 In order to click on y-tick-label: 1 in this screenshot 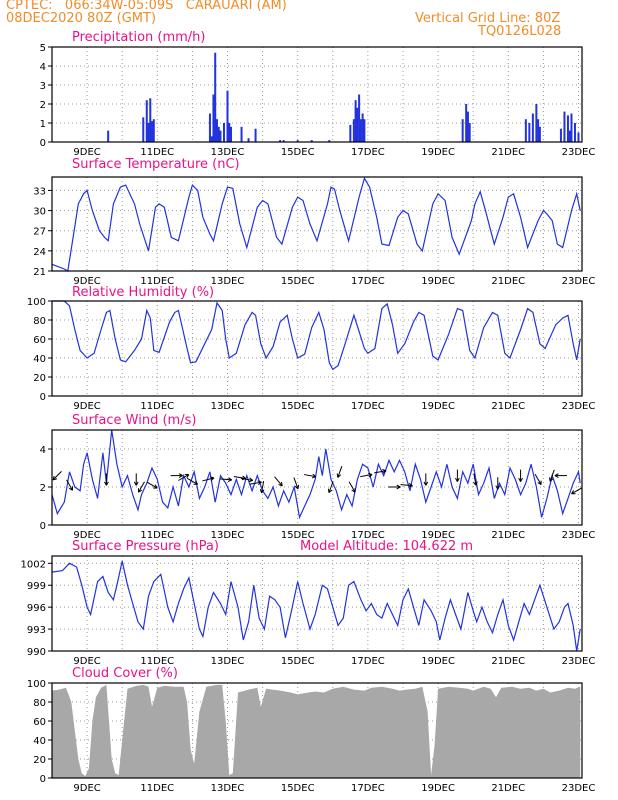, I will do `click(43, 124)`.